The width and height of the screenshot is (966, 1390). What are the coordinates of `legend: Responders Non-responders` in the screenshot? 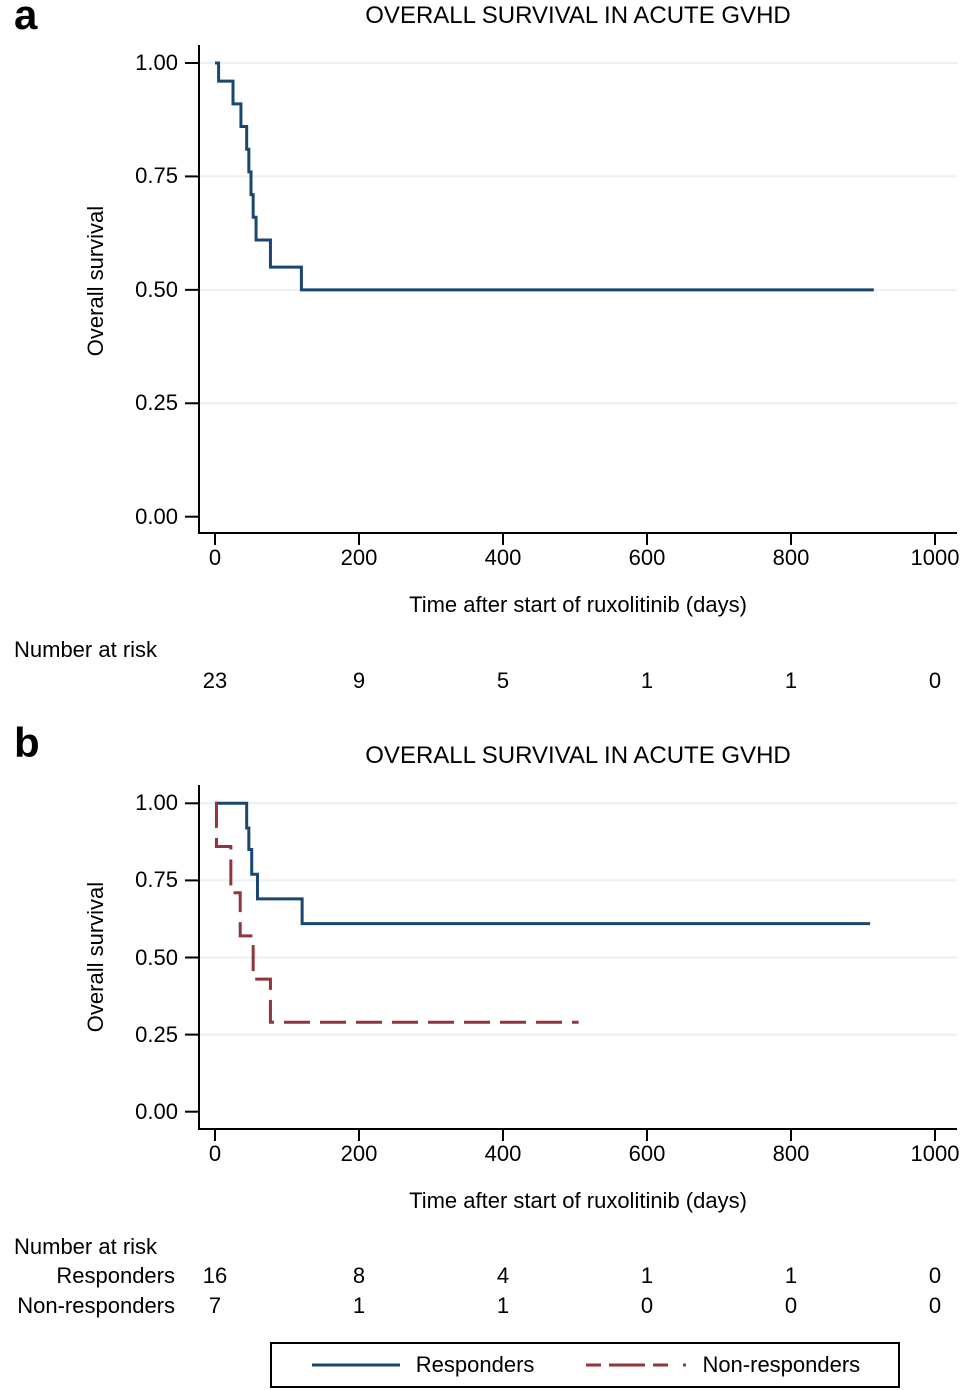 It's located at (585, 1365).